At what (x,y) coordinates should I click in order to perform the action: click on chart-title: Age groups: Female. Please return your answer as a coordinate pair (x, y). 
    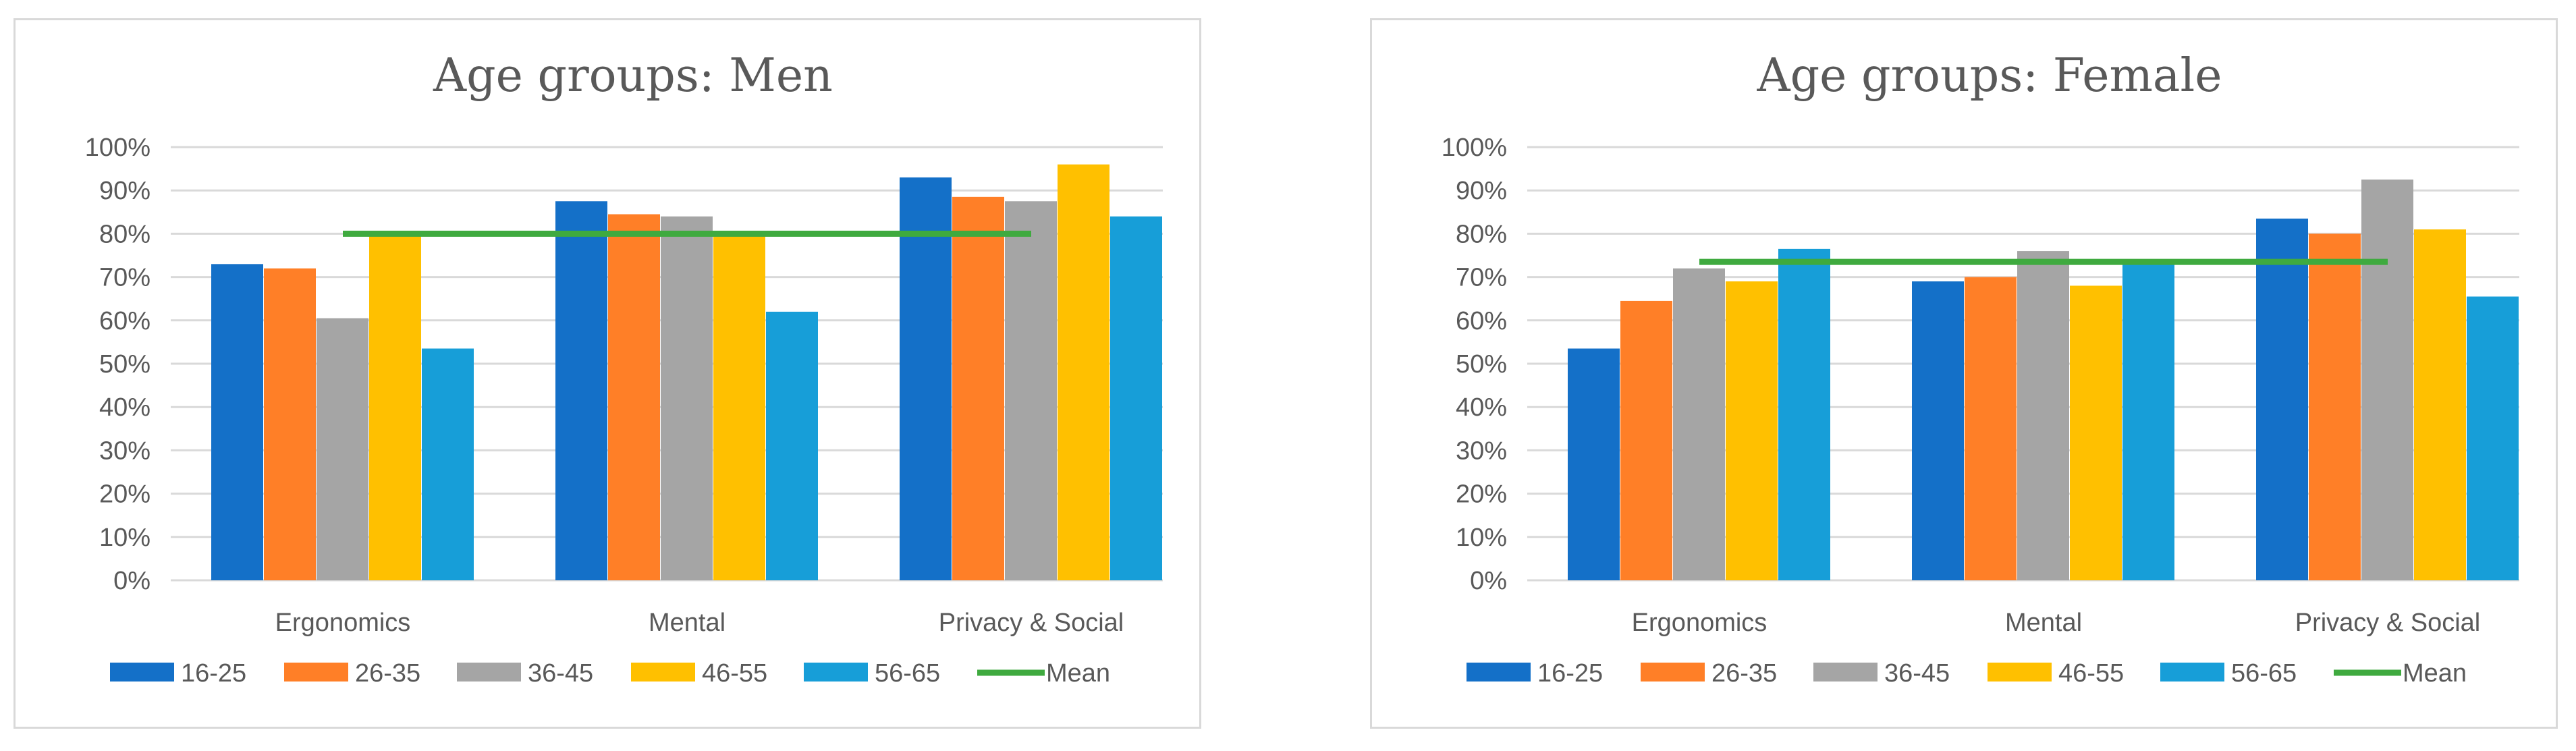
    Looking at the image, I should click on (1989, 76).